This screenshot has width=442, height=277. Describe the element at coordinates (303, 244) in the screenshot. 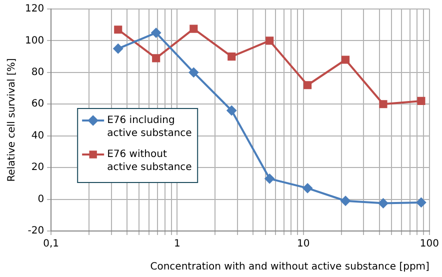

I see `x-tick-label: 10` at that location.